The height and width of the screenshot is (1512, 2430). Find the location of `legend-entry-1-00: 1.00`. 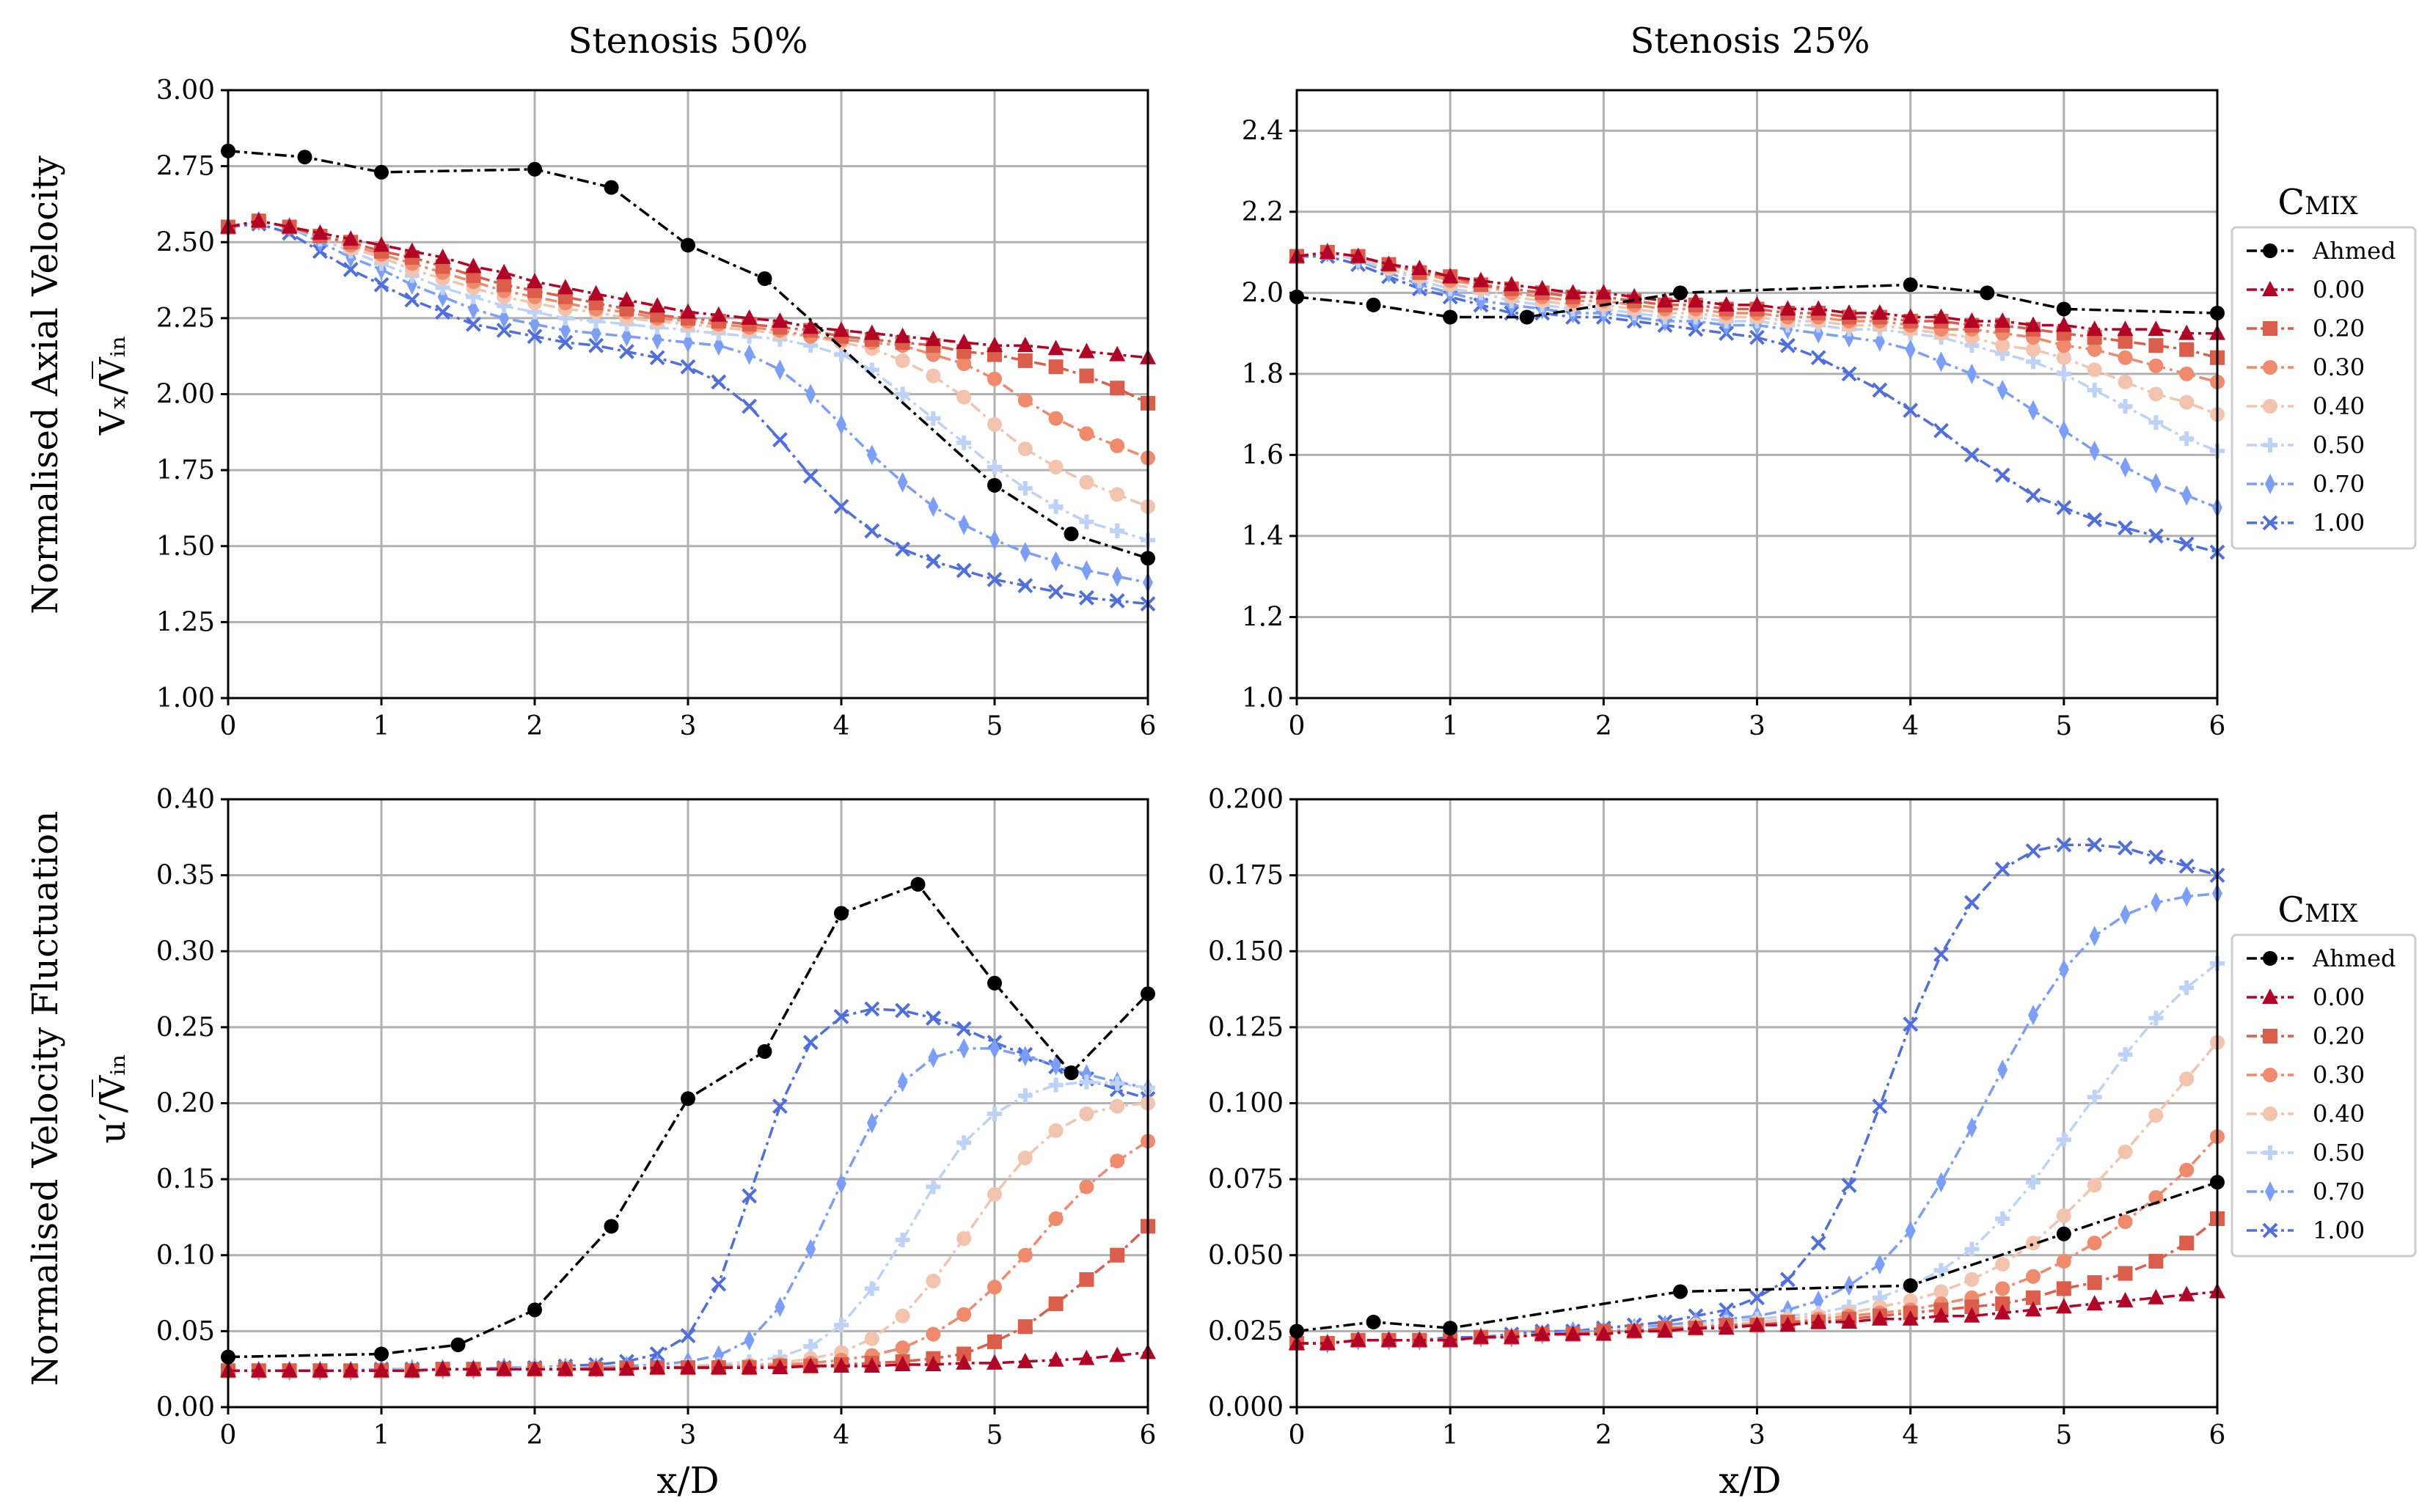

legend-entry-1-00: 1.00 is located at coordinates (2306, 523).